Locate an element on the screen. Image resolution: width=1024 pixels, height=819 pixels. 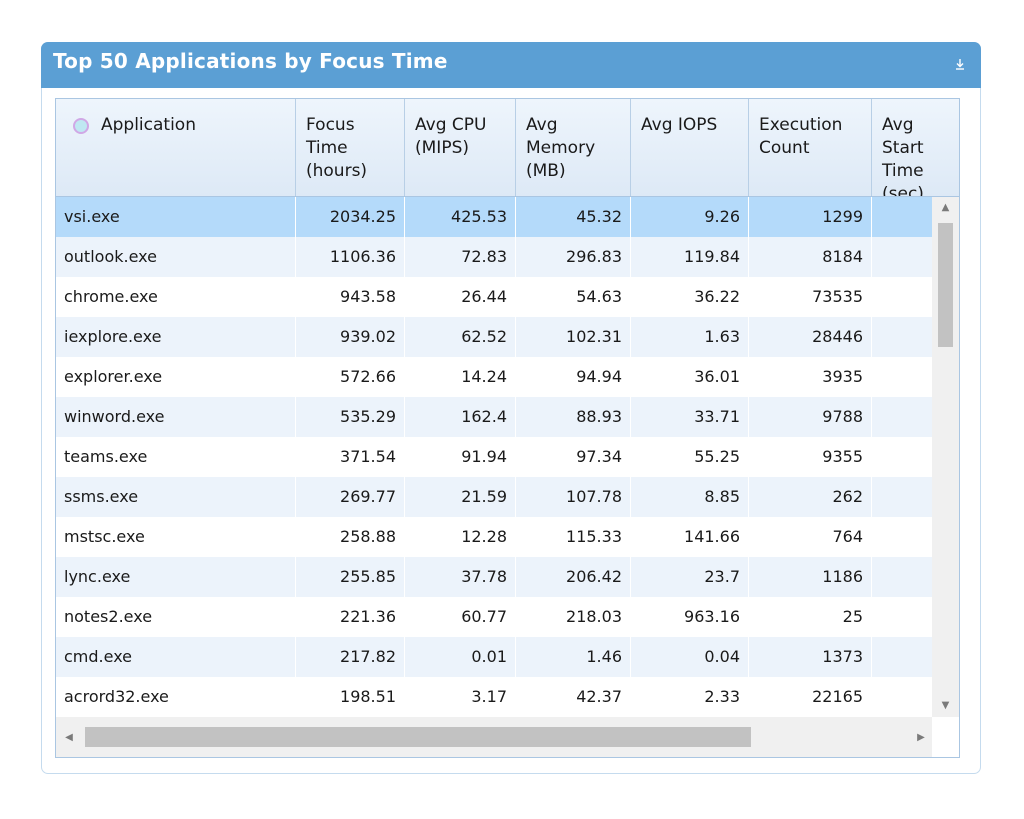
scroll-down-icon: ▼ is located at coordinates (945, 705).